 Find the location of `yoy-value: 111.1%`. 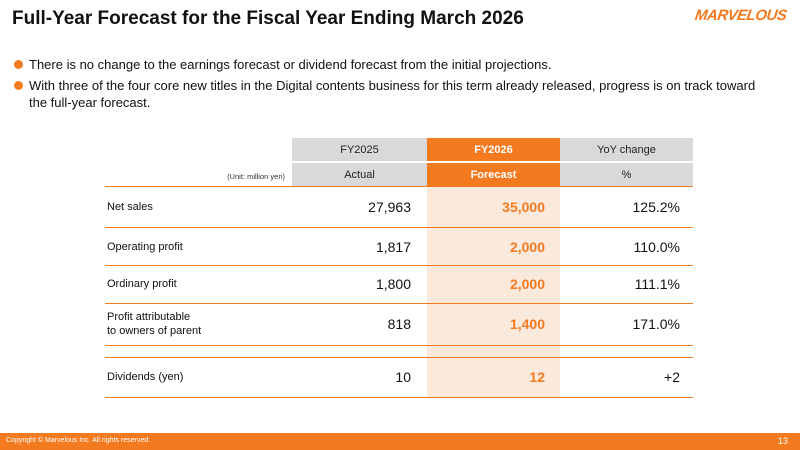

yoy-value: 111.1% is located at coordinates (657, 284).